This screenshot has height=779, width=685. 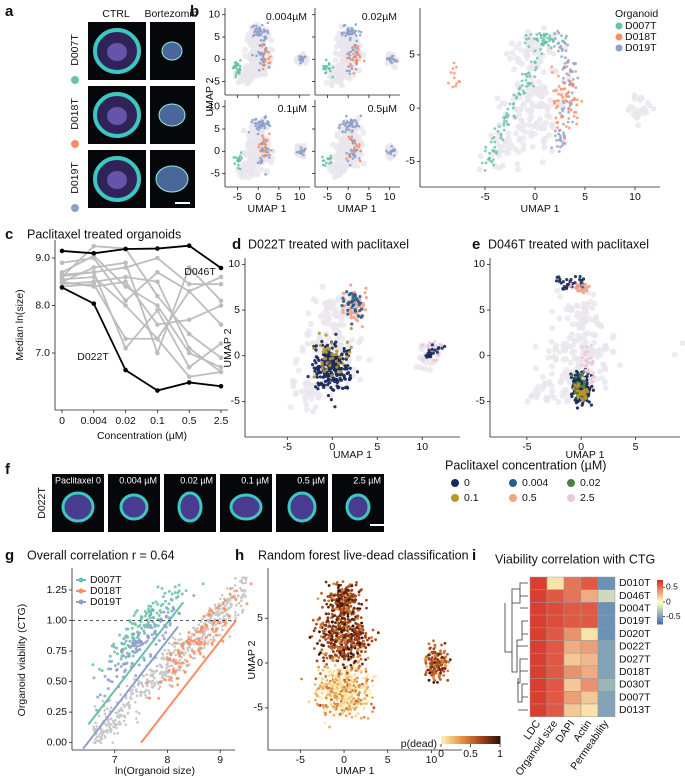 What do you see at coordinates (141, 302) in the screenshot?
I see `series-line` at bounding box center [141, 302].